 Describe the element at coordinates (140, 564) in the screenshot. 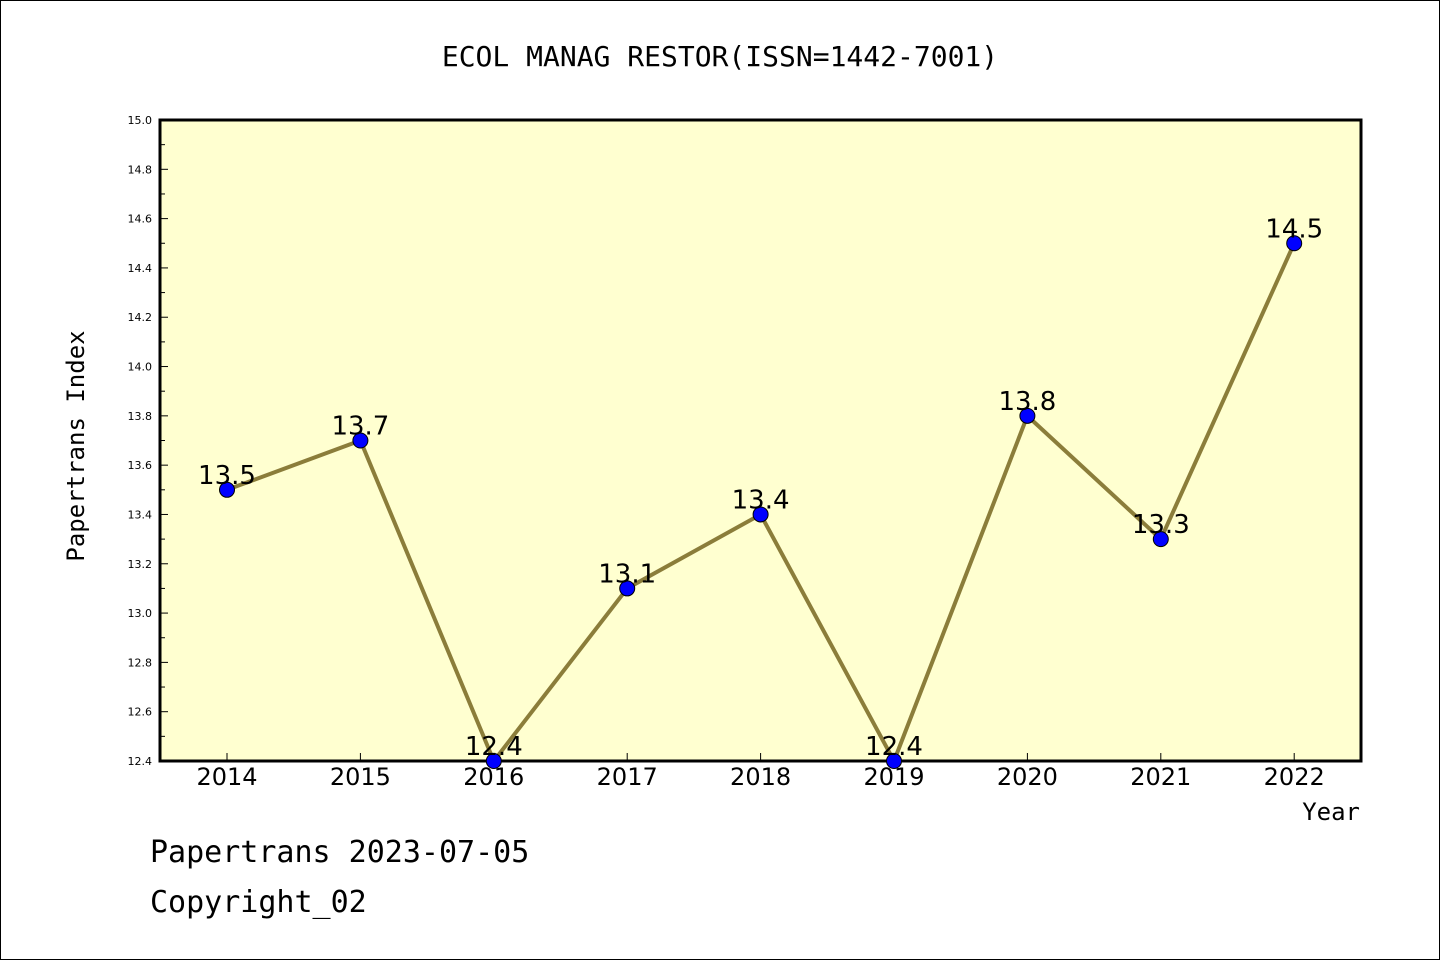

I see `y-tick-label: 13.2` at that location.